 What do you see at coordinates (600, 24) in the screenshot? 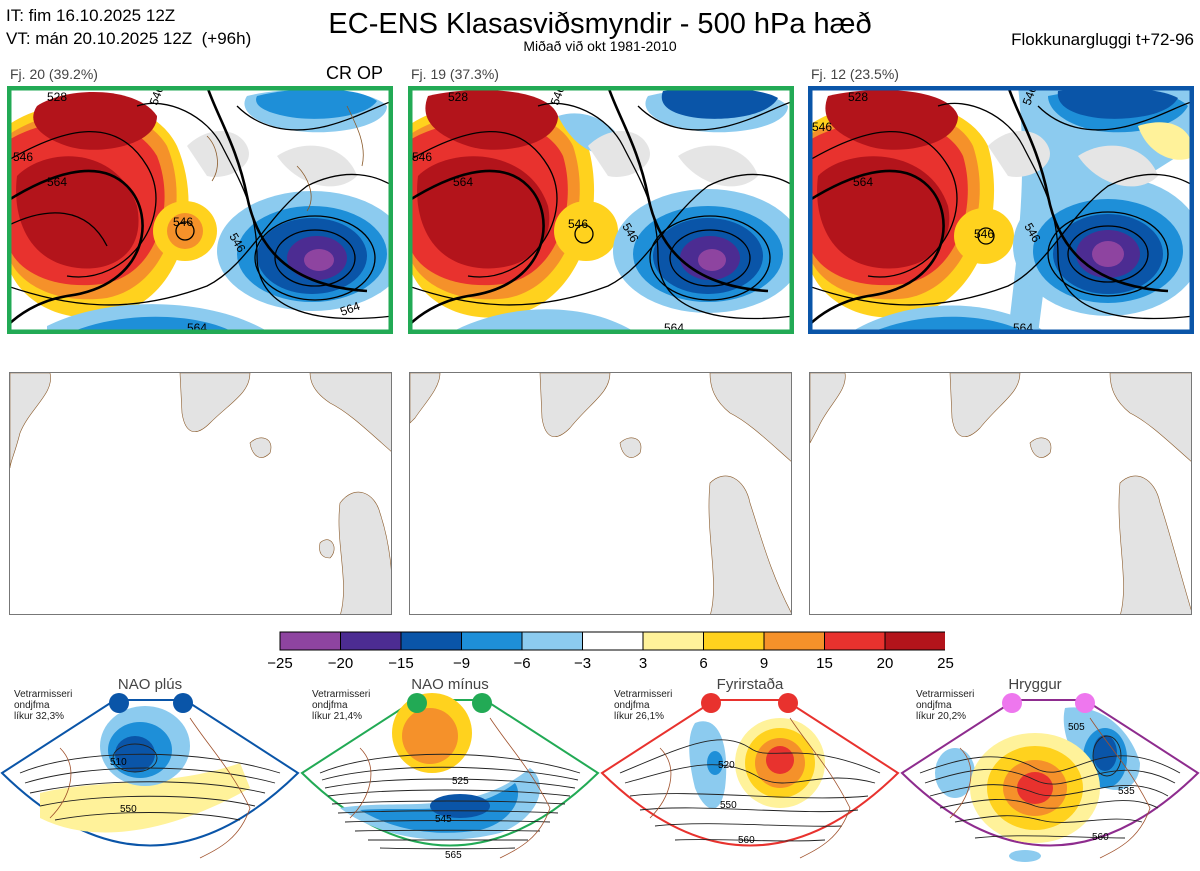
I see `page-title: EC-ENS Klasasviðsmyndir - 500 hPa hæð` at bounding box center [600, 24].